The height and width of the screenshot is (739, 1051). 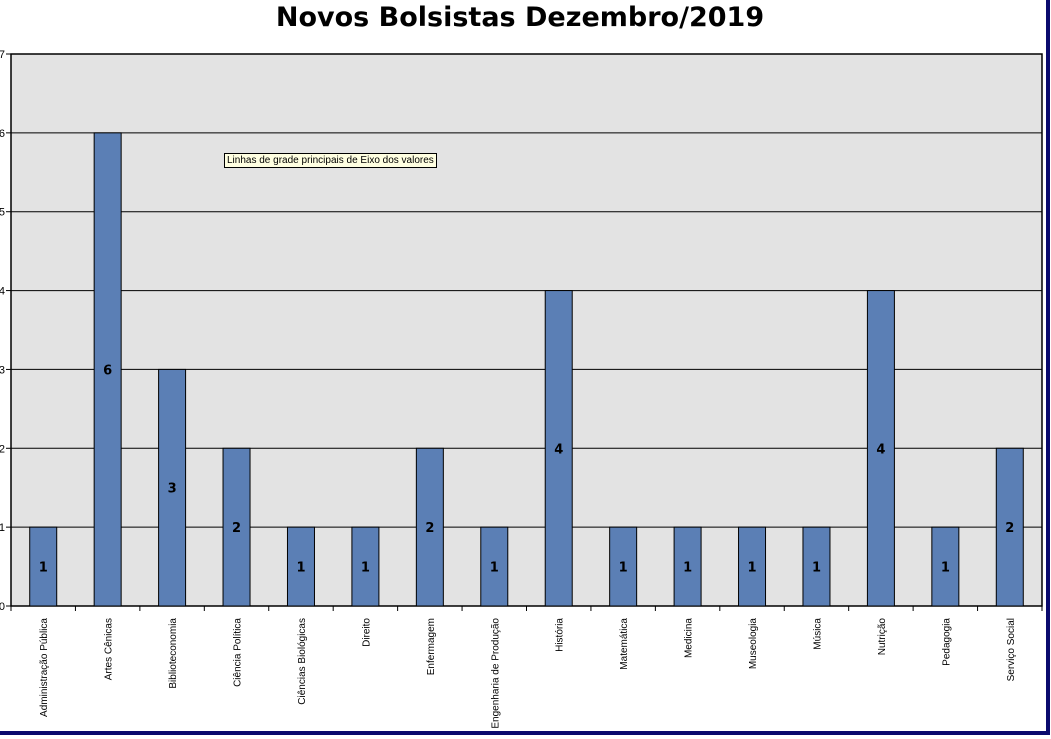 What do you see at coordinates (946, 642) in the screenshot?
I see `x-tick-label: Pedagogia` at bounding box center [946, 642].